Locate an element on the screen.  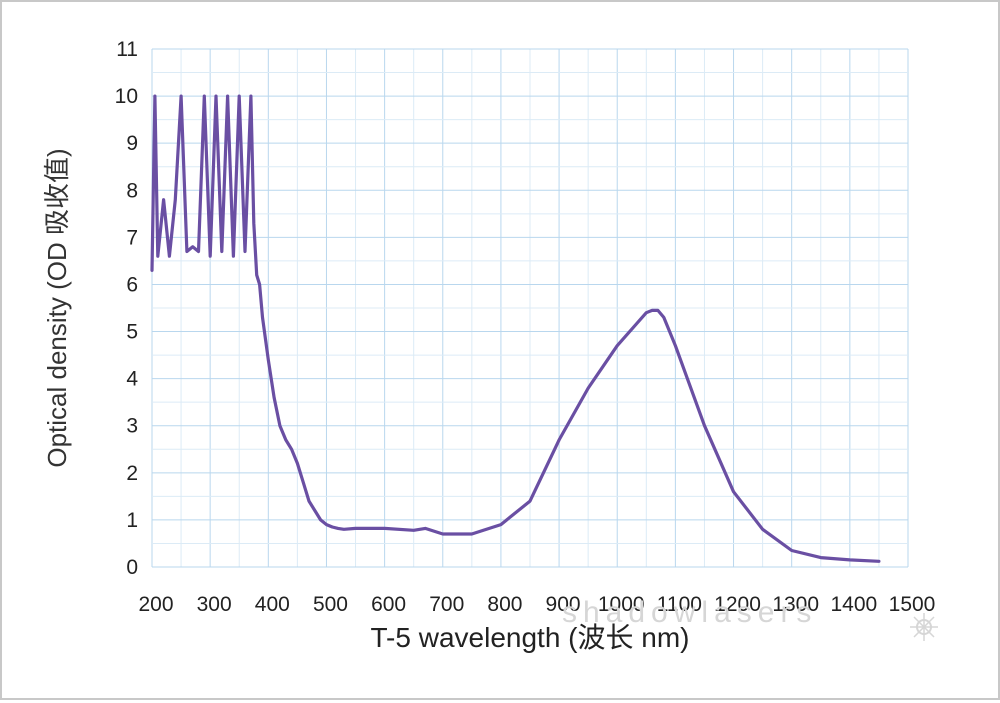
y-tick-labels: 0 1 2 3 4 5 6 7 8 9 10 11 is located at coordinates (127, 308).